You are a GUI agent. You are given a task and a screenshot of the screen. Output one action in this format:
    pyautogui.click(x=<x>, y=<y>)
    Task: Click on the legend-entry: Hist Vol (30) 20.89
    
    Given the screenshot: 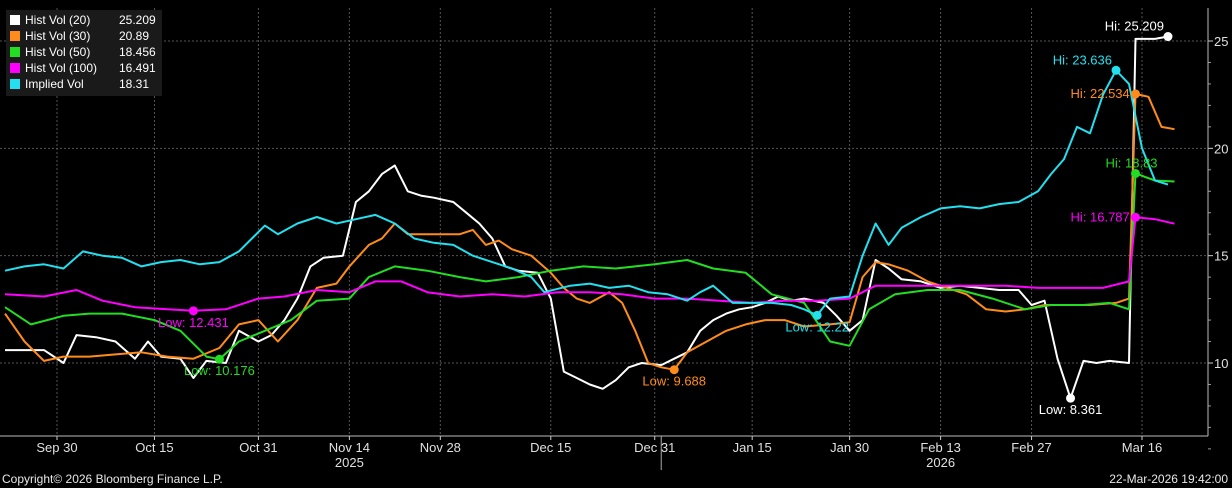 What is the action you would take?
    pyautogui.click(x=83, y=36)
    